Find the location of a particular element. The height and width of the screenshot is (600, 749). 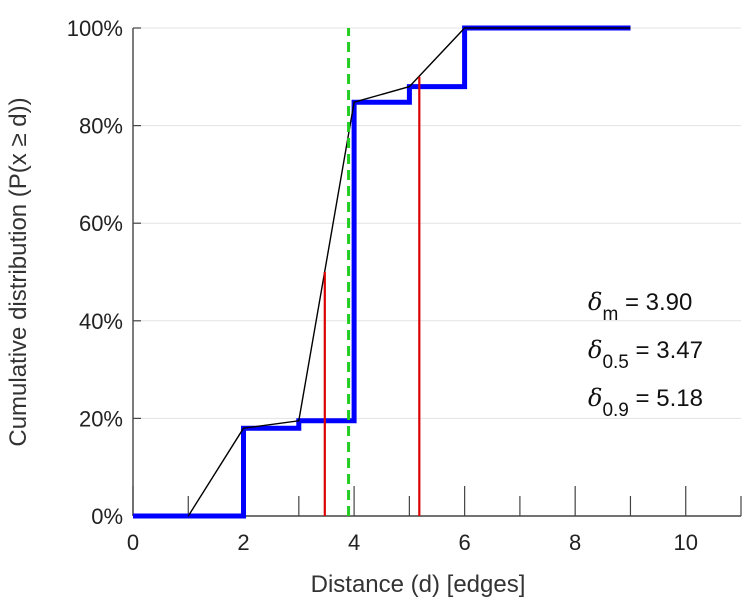

y-axis-title: Cumulative distribution (P(x ≥ d)) is located at coordinates (18, 271).